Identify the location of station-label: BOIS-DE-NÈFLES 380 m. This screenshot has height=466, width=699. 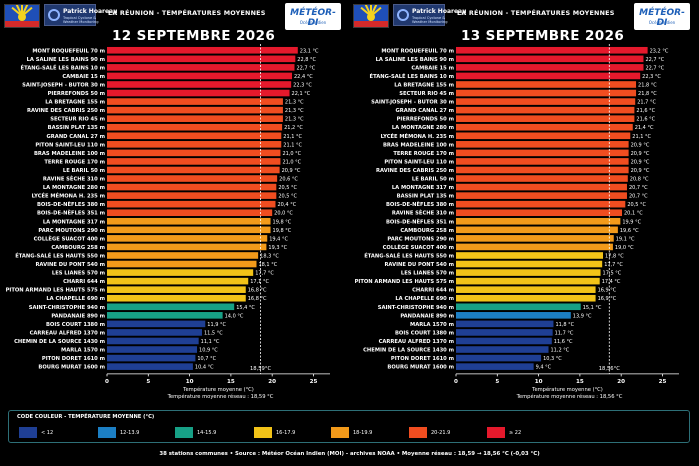
(420, 204).